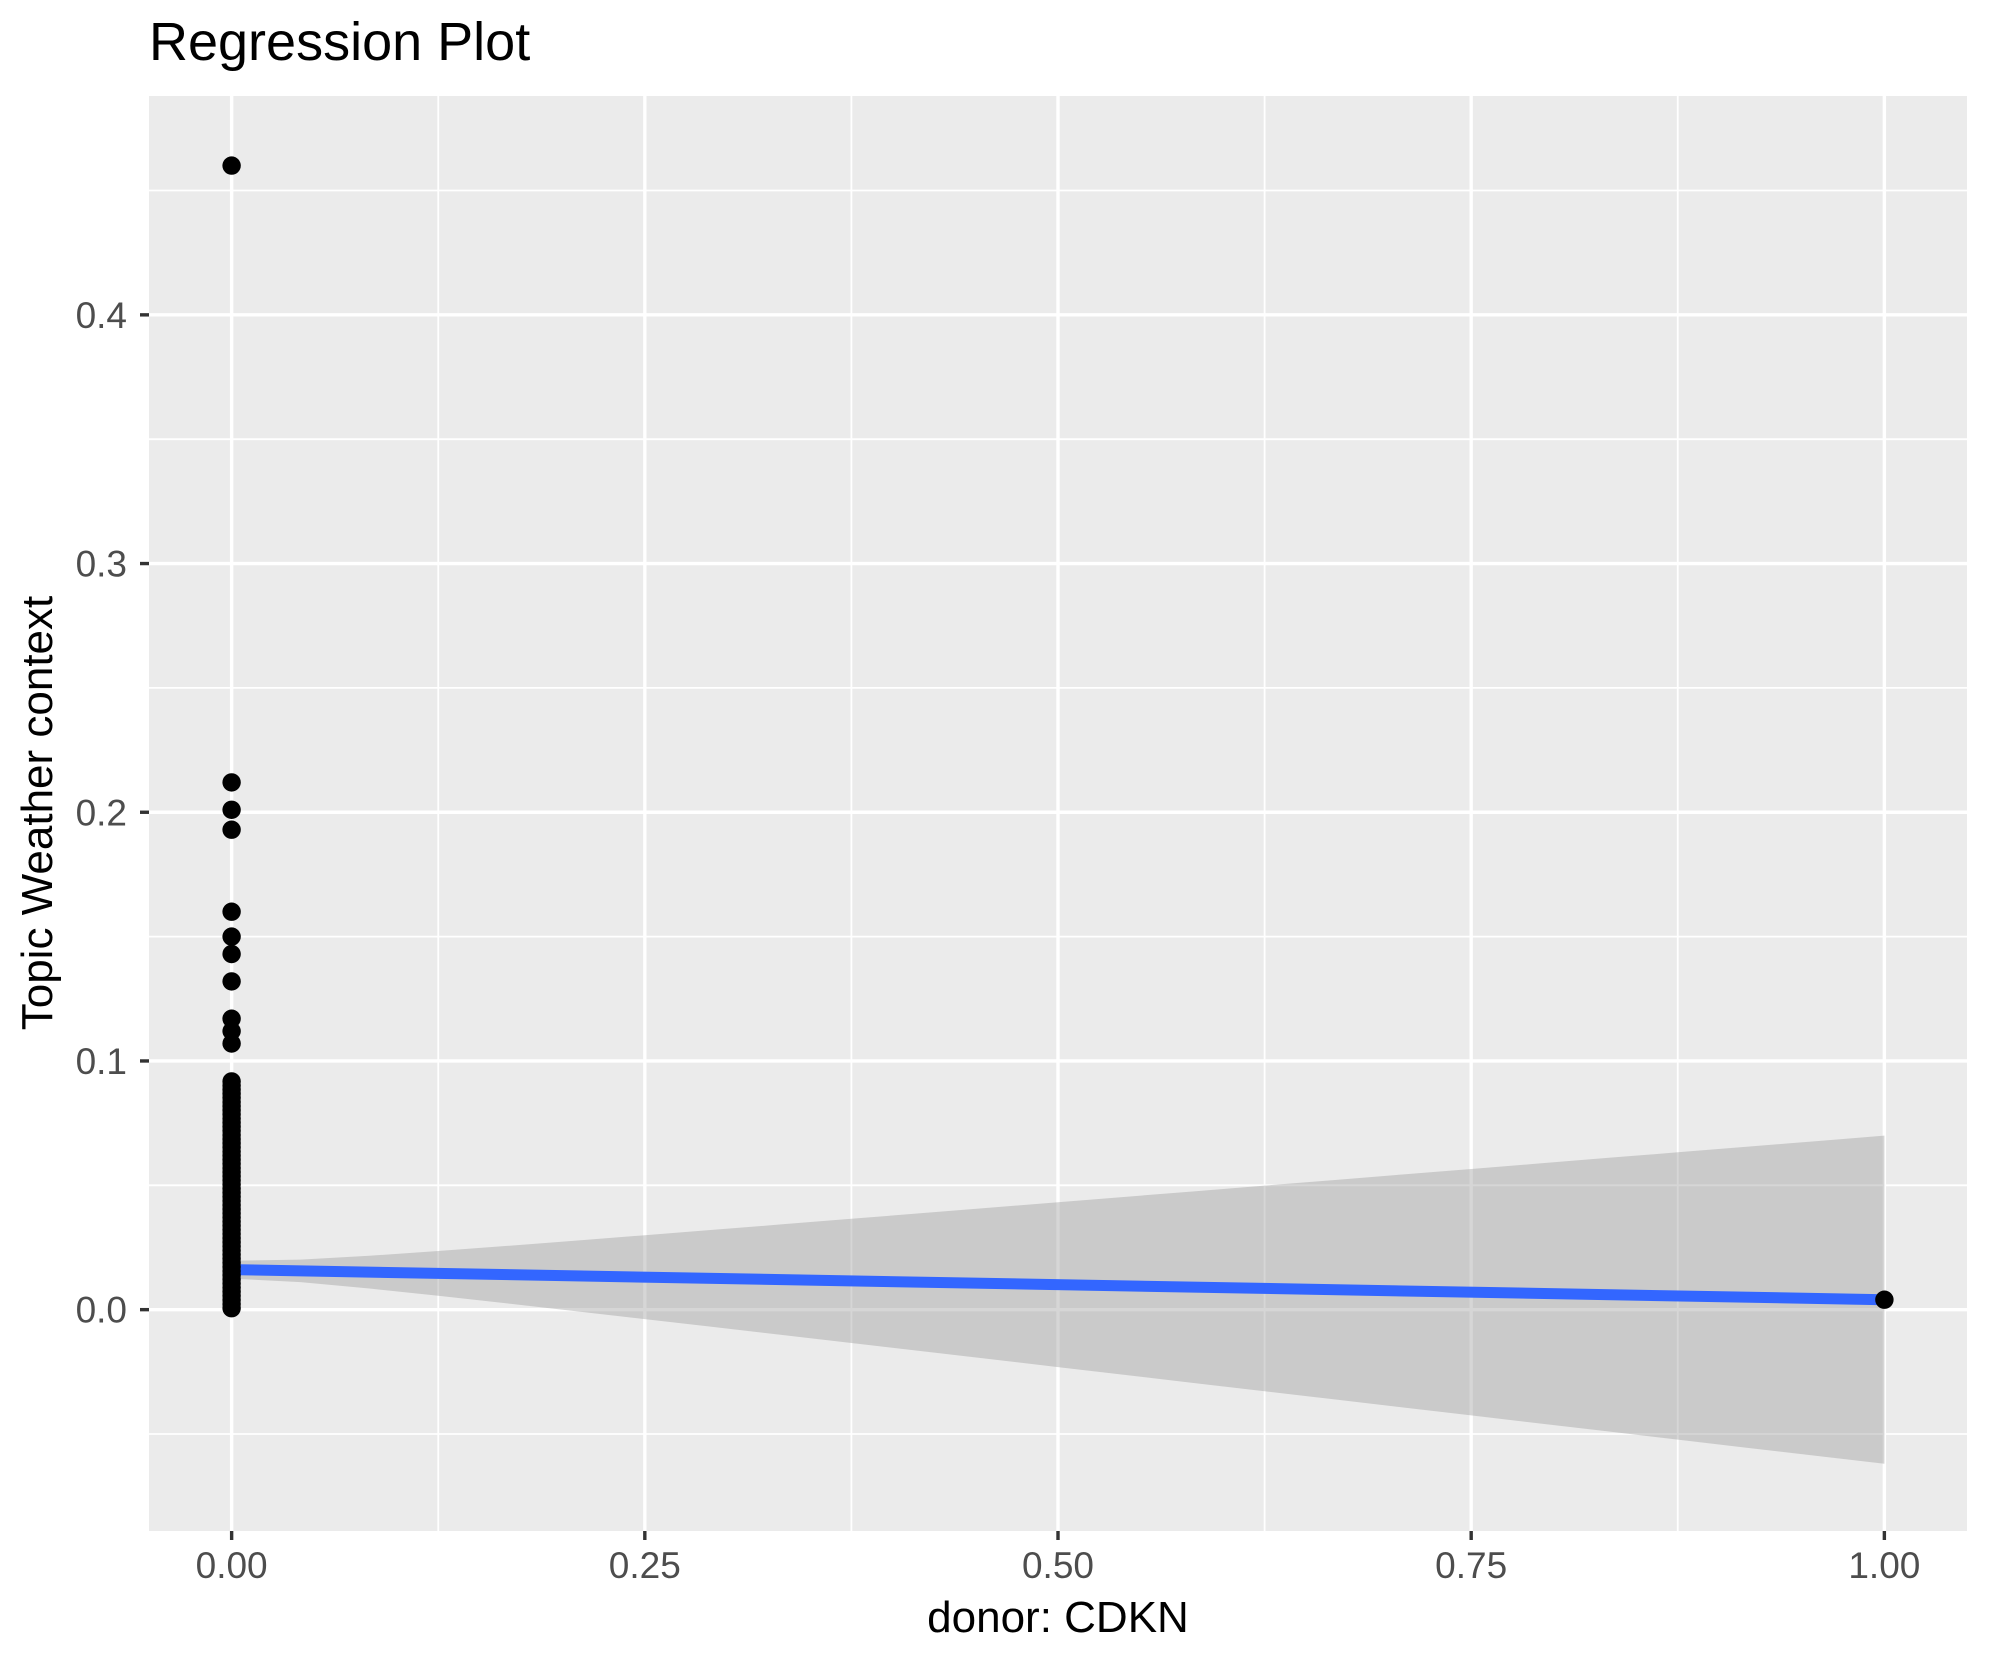 The height and width of the screenshot is (1665, 1990). Describe the element at coordinates (1058, 1617) in the screenshot. I see `x-axis-title: donor: CDKN` at that location.